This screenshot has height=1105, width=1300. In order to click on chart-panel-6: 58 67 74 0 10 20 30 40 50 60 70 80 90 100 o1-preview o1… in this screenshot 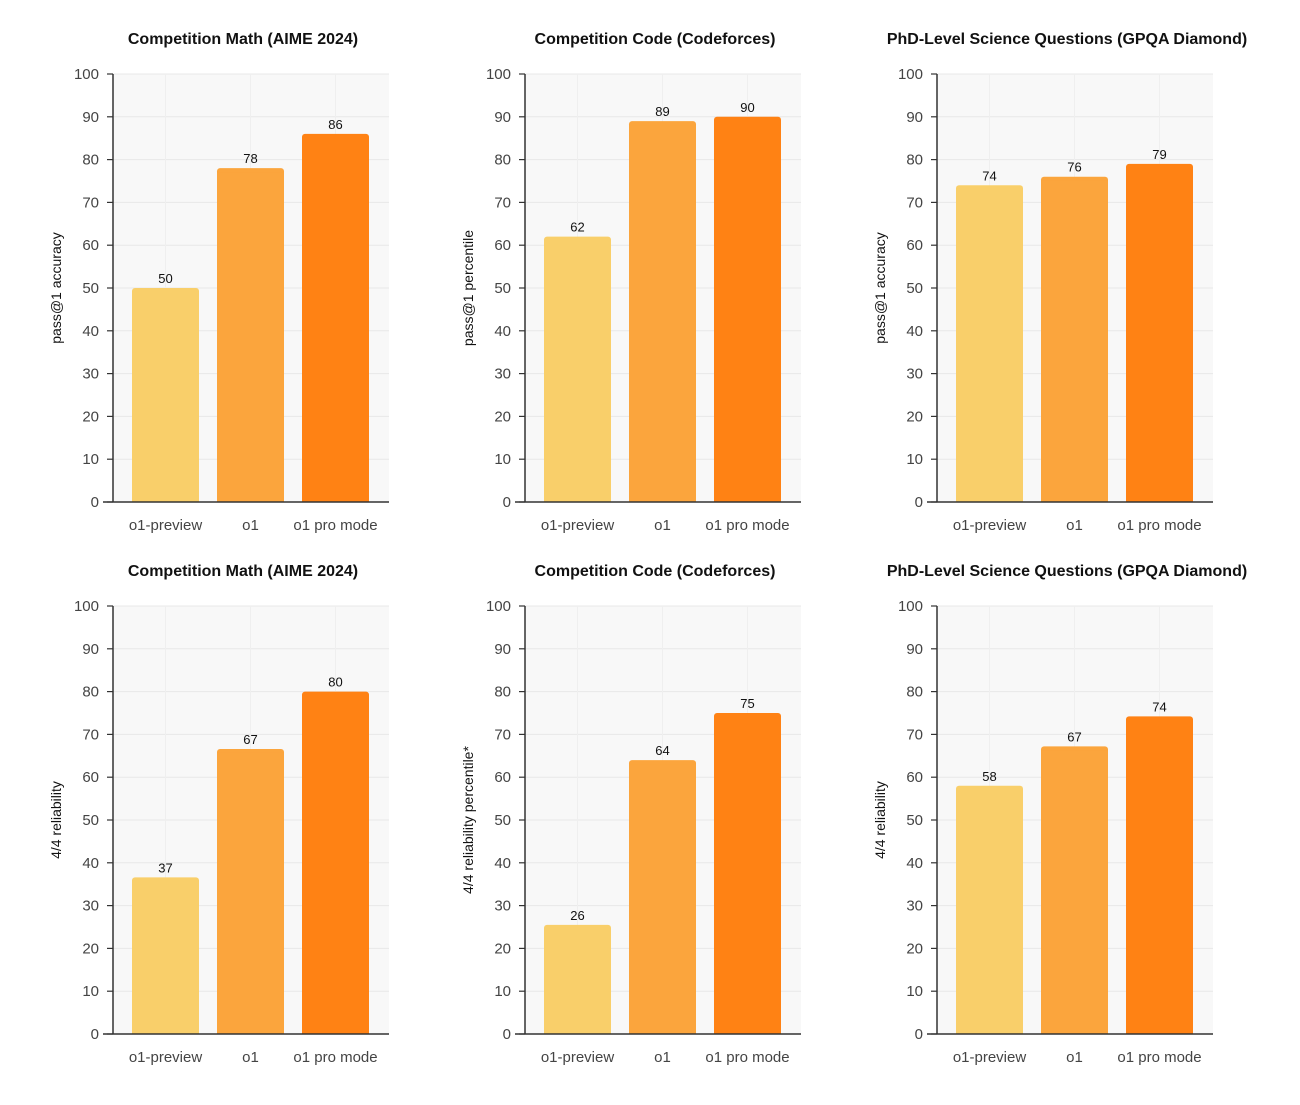, I will do `click(1059, 814)`.